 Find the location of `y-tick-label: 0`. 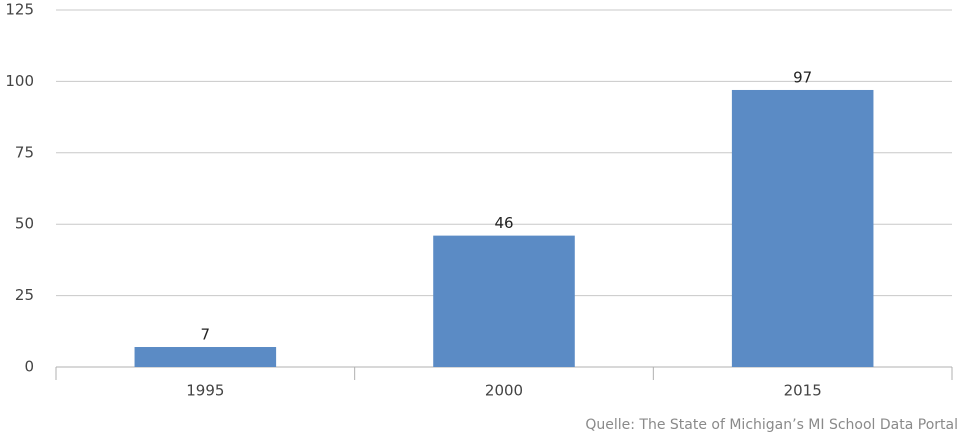

y-tick-label: 0 is located at coordinates (29, 367).